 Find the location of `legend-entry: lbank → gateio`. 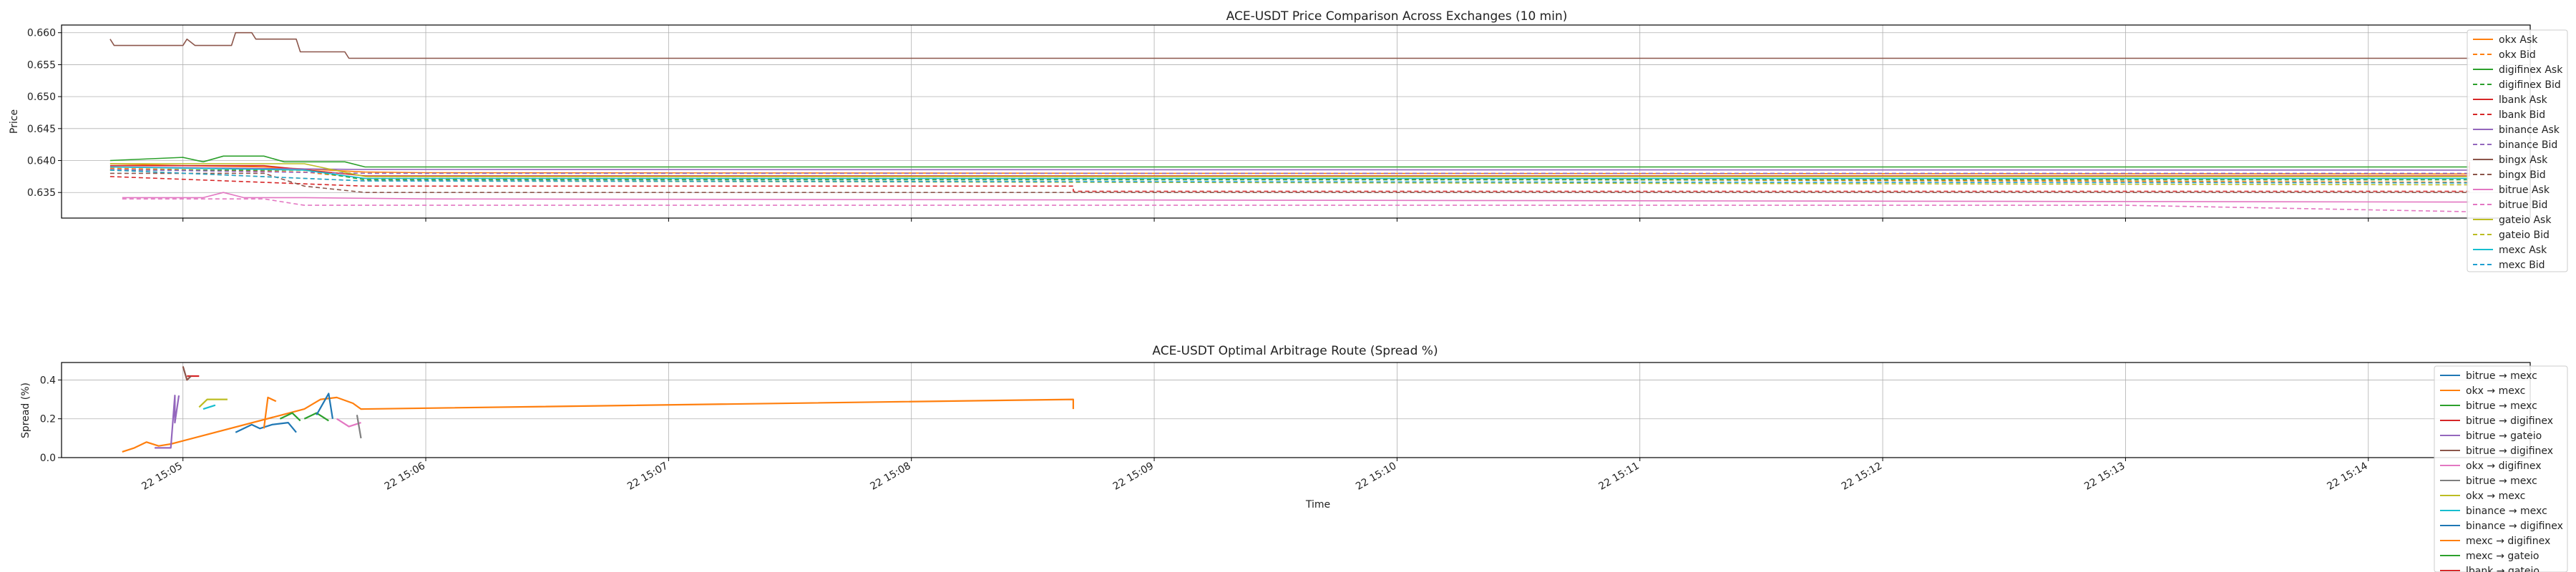

legend-entry: lbank → gateio is located at coordinates (2503, 569).